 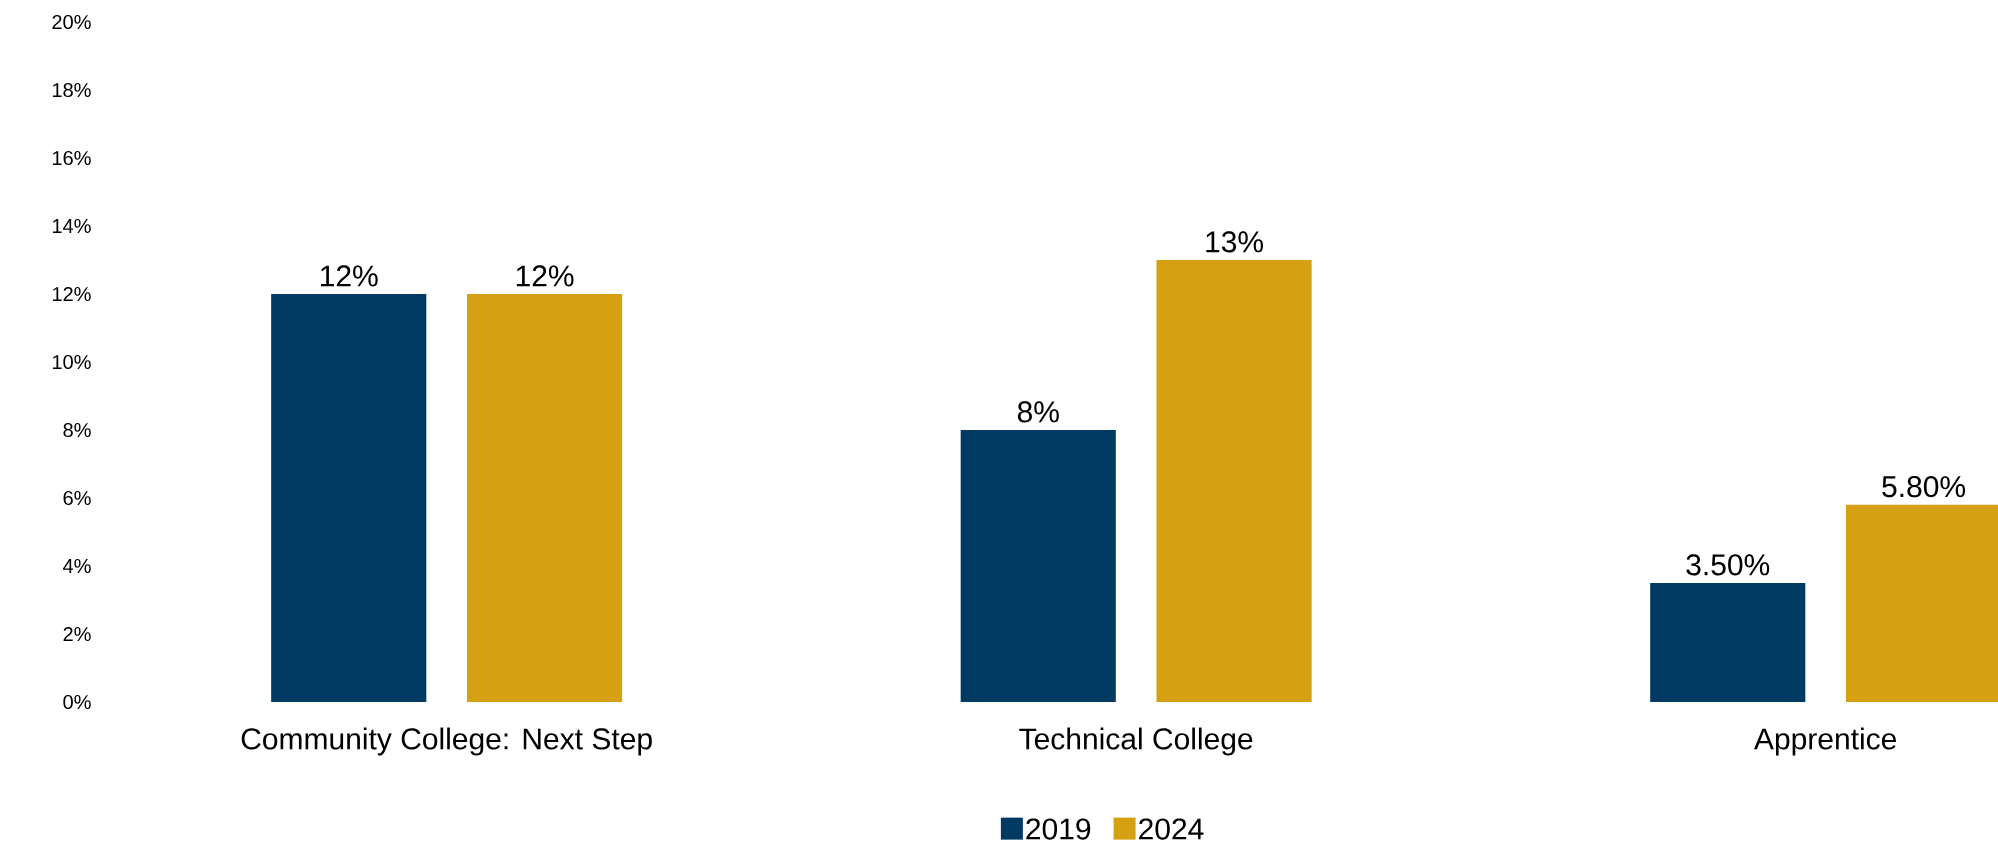 I want to click on y-tick-label: 18%, so click(x=71, y=90).